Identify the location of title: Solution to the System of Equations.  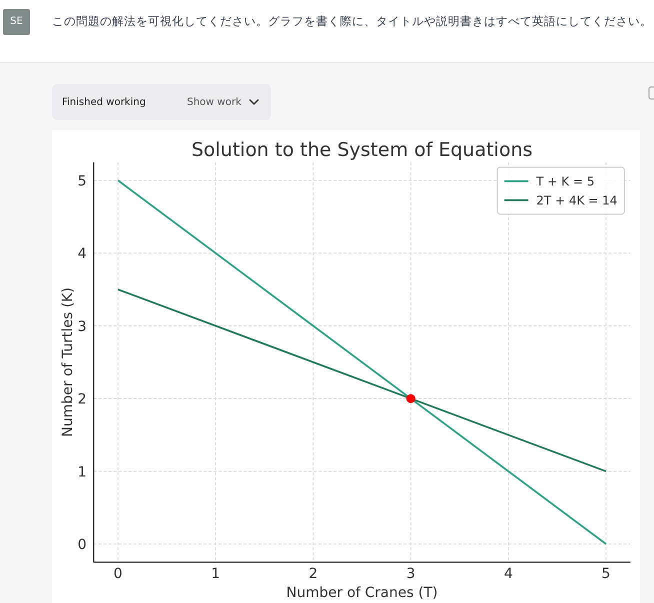
(362, 150).